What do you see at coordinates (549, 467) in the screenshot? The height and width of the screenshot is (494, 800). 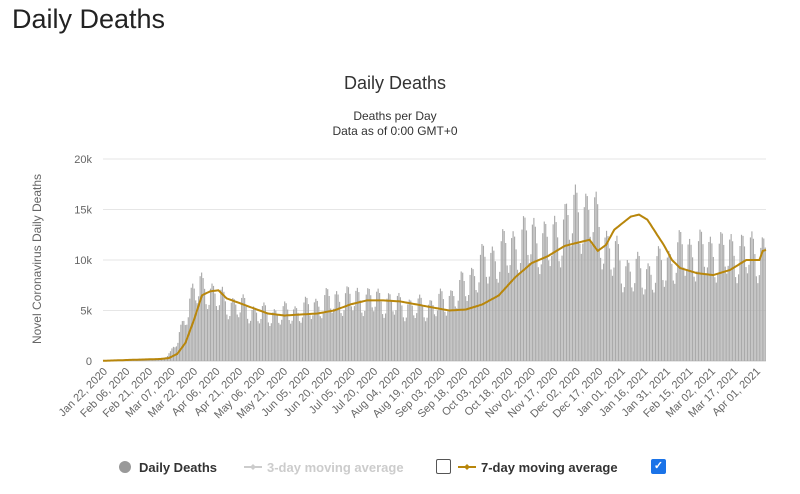 I see `legend-label-7-day: 7-day moving average` at bounding box center [549, 467].